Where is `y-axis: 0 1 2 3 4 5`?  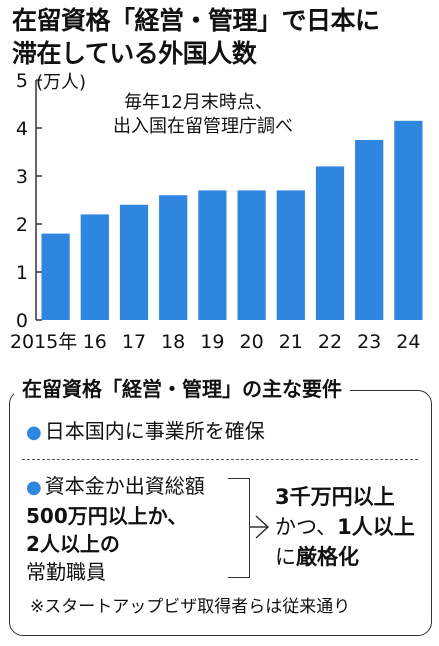 y-axis: 0 1 2 3 4 5 is located at coordinates (29, 201).